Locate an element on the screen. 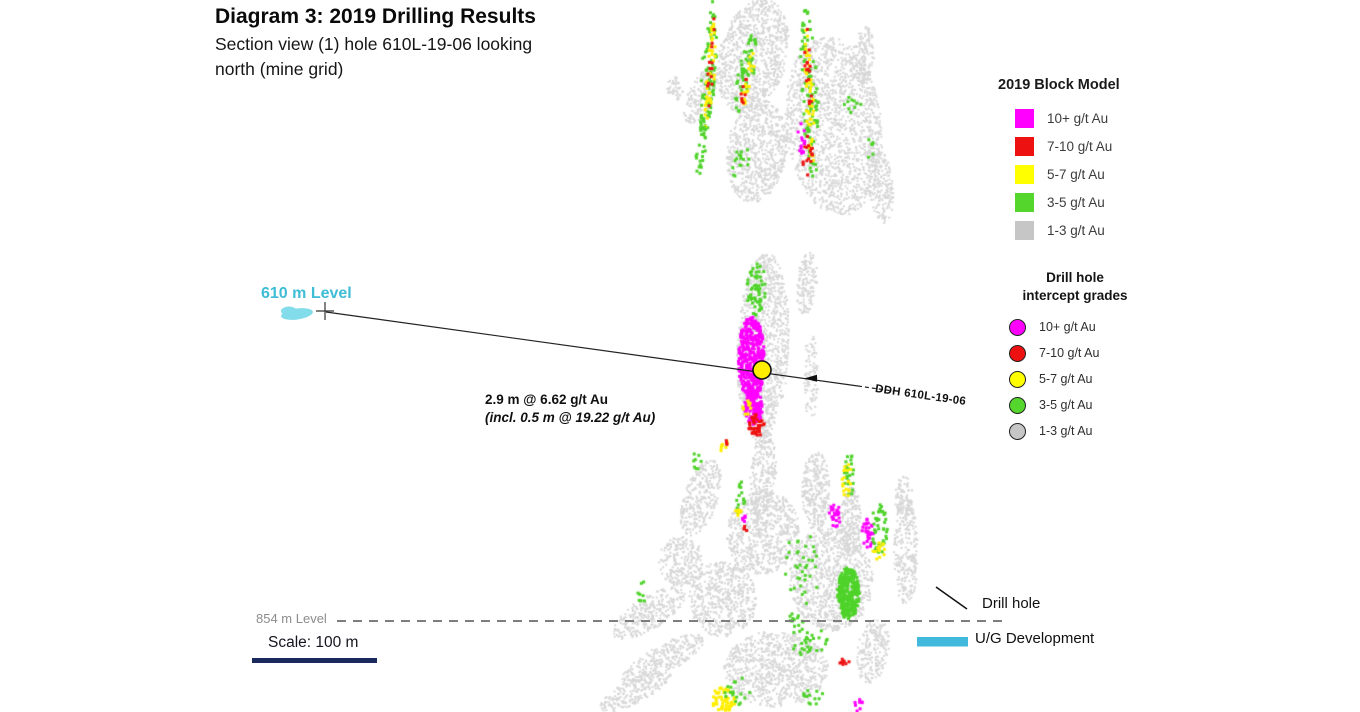 This screenshot has height=712, width=1360. intercept-marker is located at coordinates (762, 370).